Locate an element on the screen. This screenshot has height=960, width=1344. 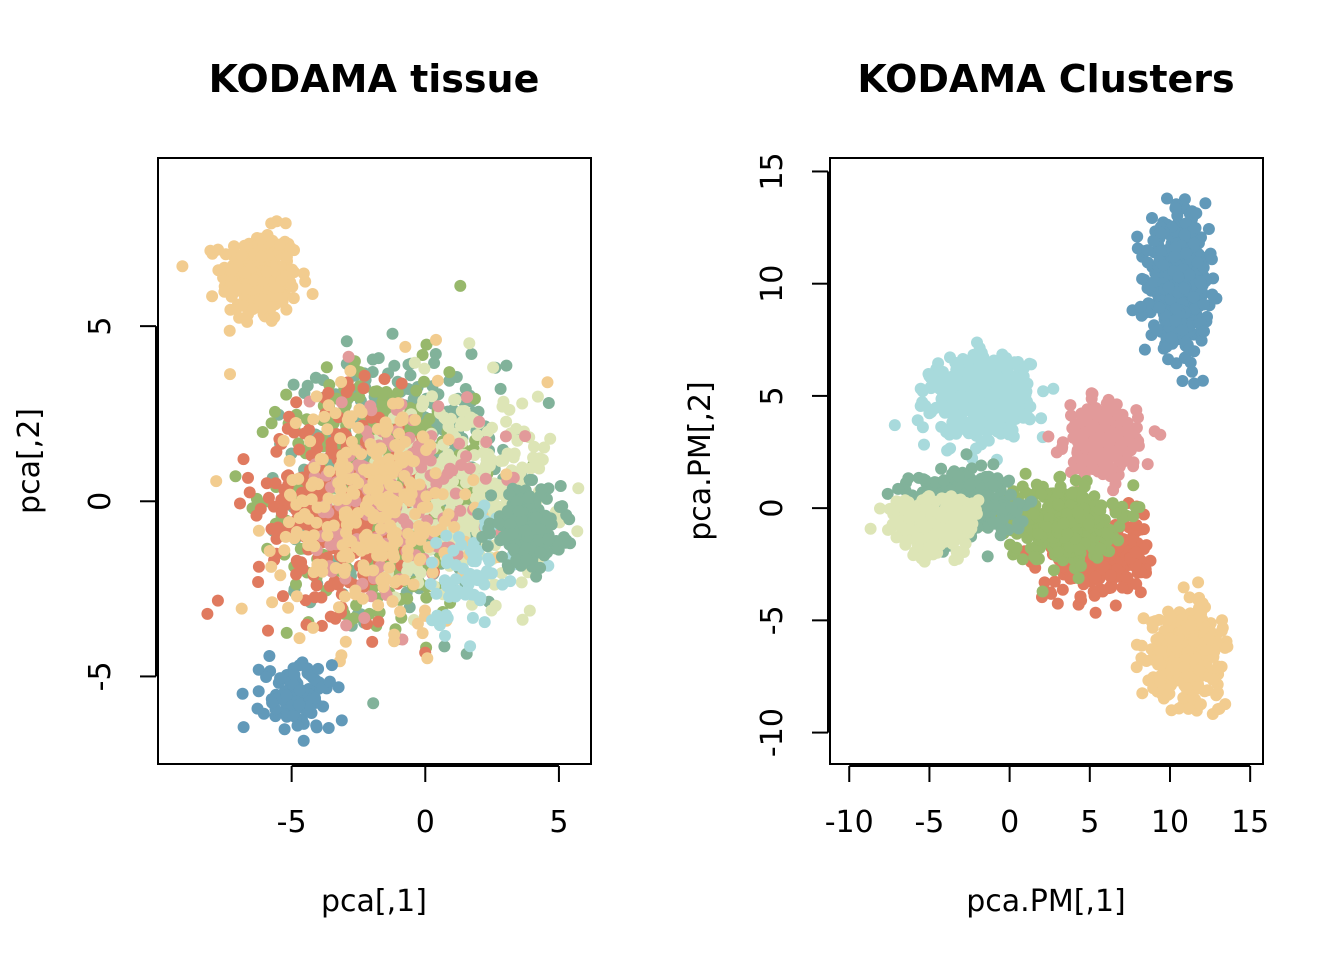
y-tick-label: 0 is located at coordinates (100, 501).